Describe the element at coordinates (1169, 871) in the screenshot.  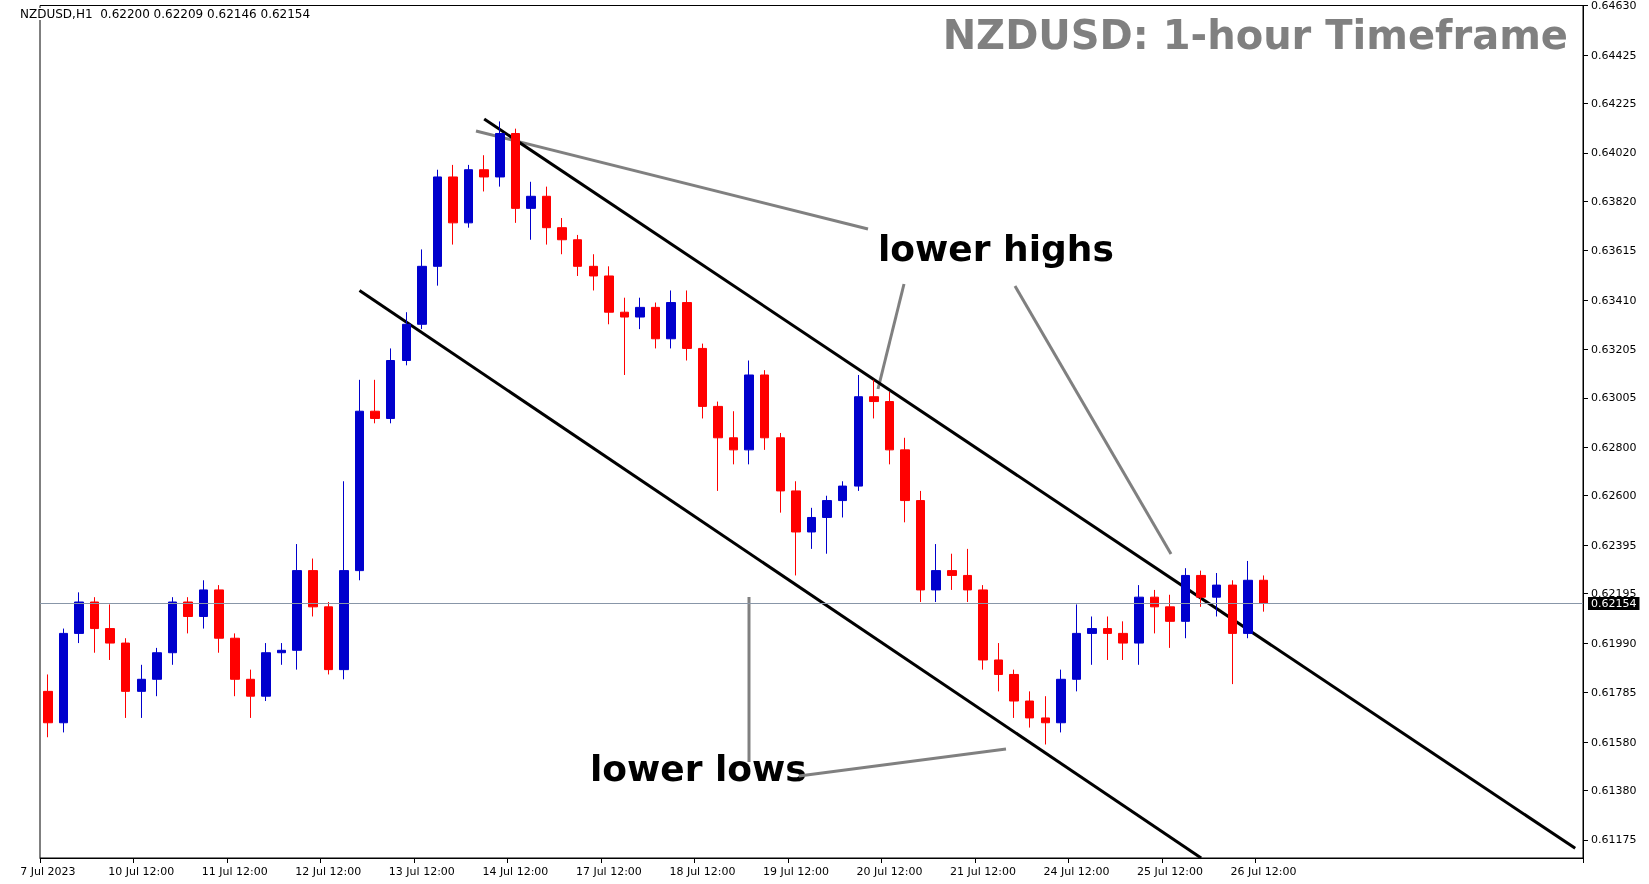
I see `x-tick-label: 25 Jul 12:00` at that location.